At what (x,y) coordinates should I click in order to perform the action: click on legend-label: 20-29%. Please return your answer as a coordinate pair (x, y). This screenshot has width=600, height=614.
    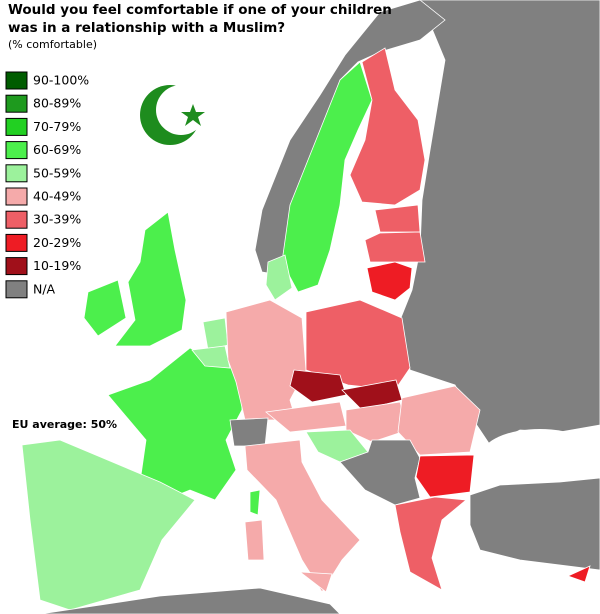
    Looking at the image, I should click on (57, 242).